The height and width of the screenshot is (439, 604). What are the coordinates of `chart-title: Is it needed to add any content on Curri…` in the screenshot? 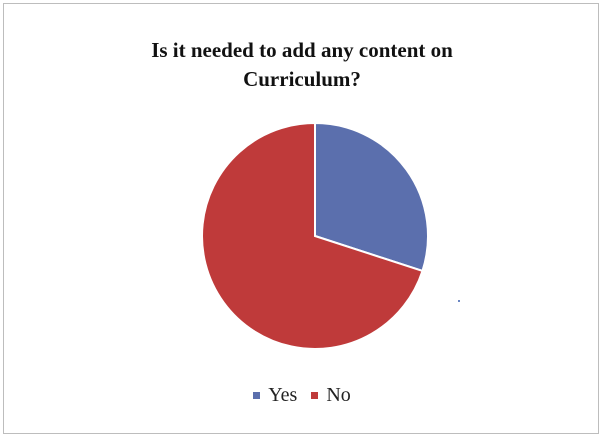 It's located at (302, 65).